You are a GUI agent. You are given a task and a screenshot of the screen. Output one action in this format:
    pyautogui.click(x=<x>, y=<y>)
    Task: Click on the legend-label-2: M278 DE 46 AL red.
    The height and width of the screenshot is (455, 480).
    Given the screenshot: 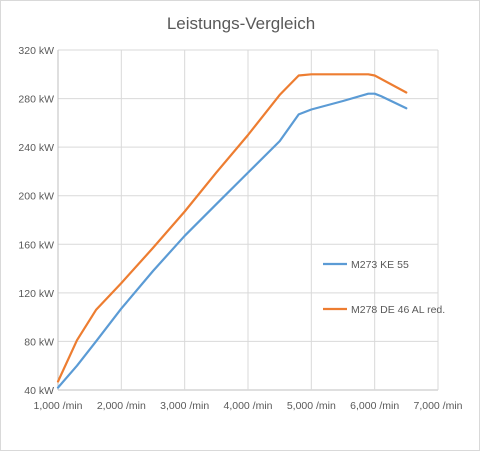 What is the action you would take?
    pyautogui.click(x=398, y=310)
    